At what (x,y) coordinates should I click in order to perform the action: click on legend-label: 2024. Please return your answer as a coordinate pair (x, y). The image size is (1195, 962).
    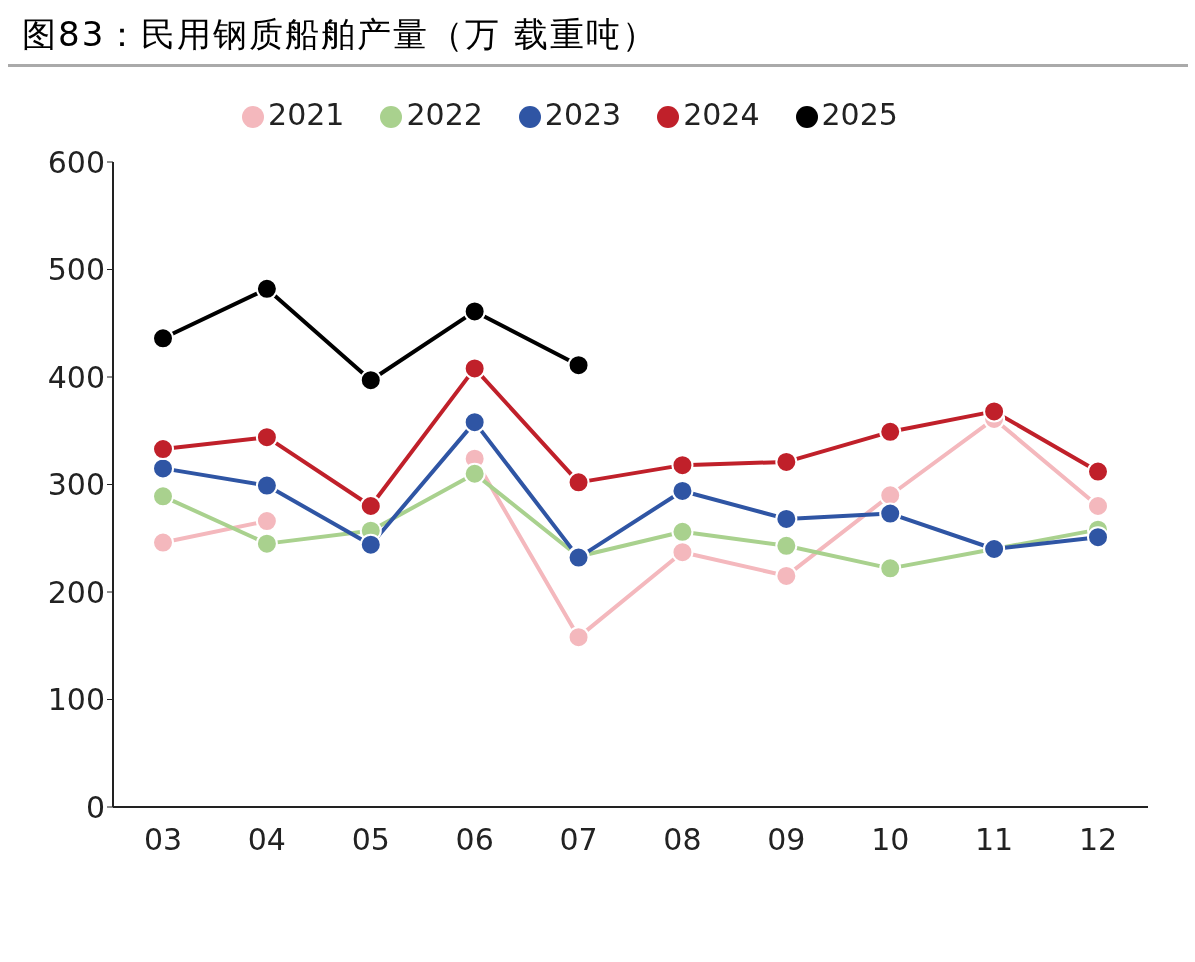
    Looking at the image, I should click on (721, 114).